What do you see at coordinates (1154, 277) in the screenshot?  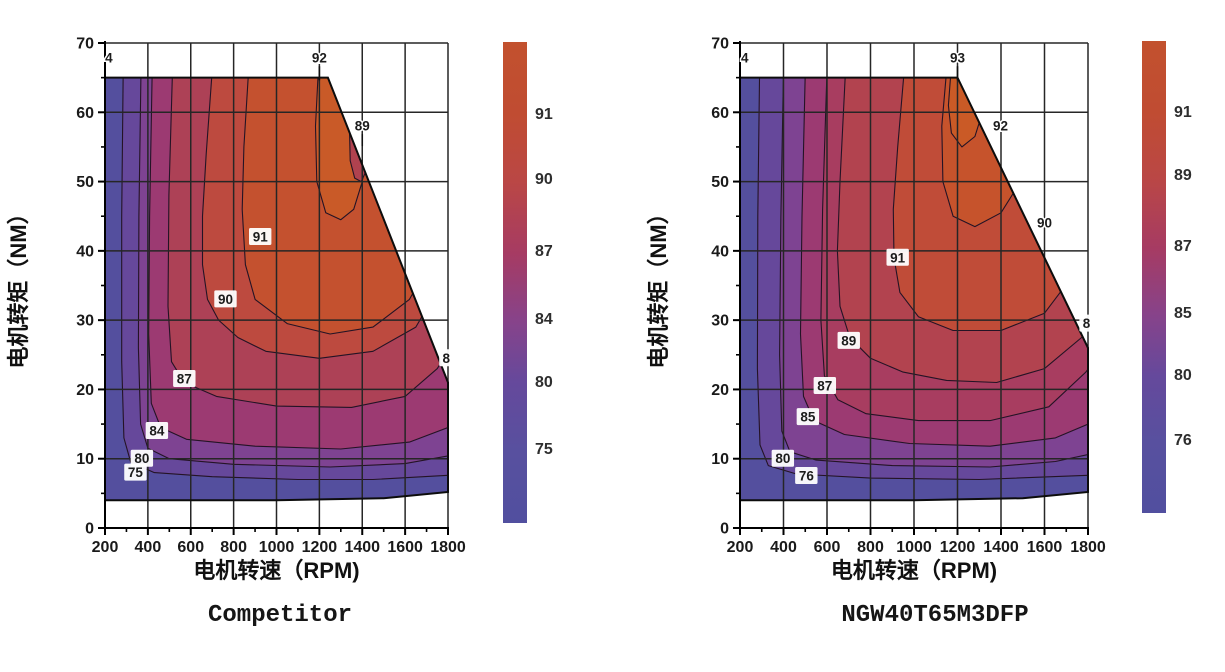 I see `ngw40t65m3dfp-colorbar-gradient` at bounding box center [1154, 277].